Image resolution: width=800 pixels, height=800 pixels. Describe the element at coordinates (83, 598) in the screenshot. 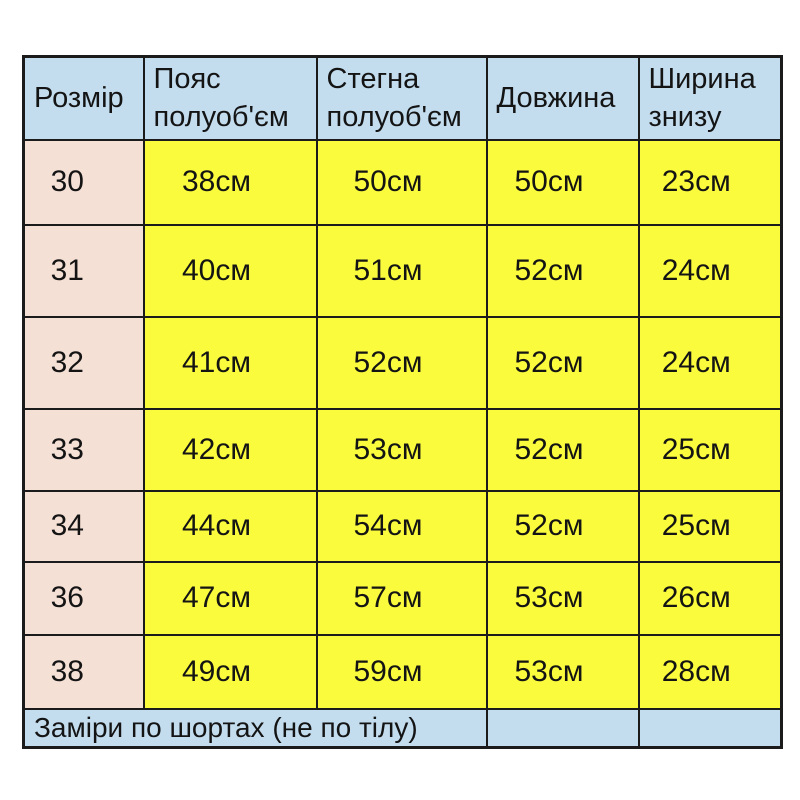

I see `size-cell: 36` at that location.